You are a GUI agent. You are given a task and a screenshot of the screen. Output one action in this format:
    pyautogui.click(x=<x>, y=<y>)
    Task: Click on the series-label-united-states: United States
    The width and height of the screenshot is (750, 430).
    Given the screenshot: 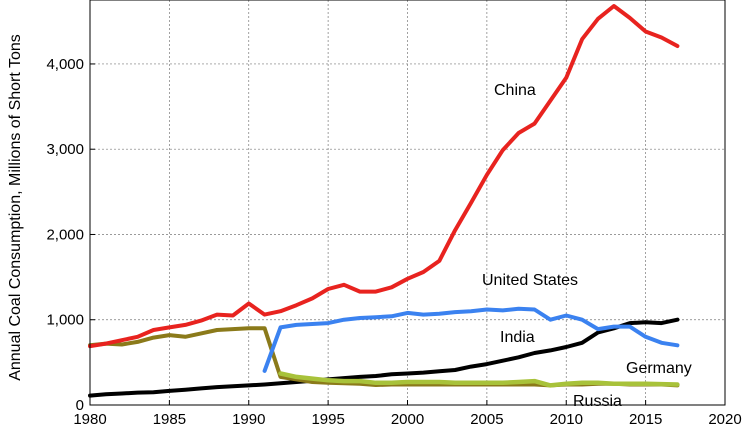 What is the action you would take?
    pyautogui.click(x=530, y=280)
    